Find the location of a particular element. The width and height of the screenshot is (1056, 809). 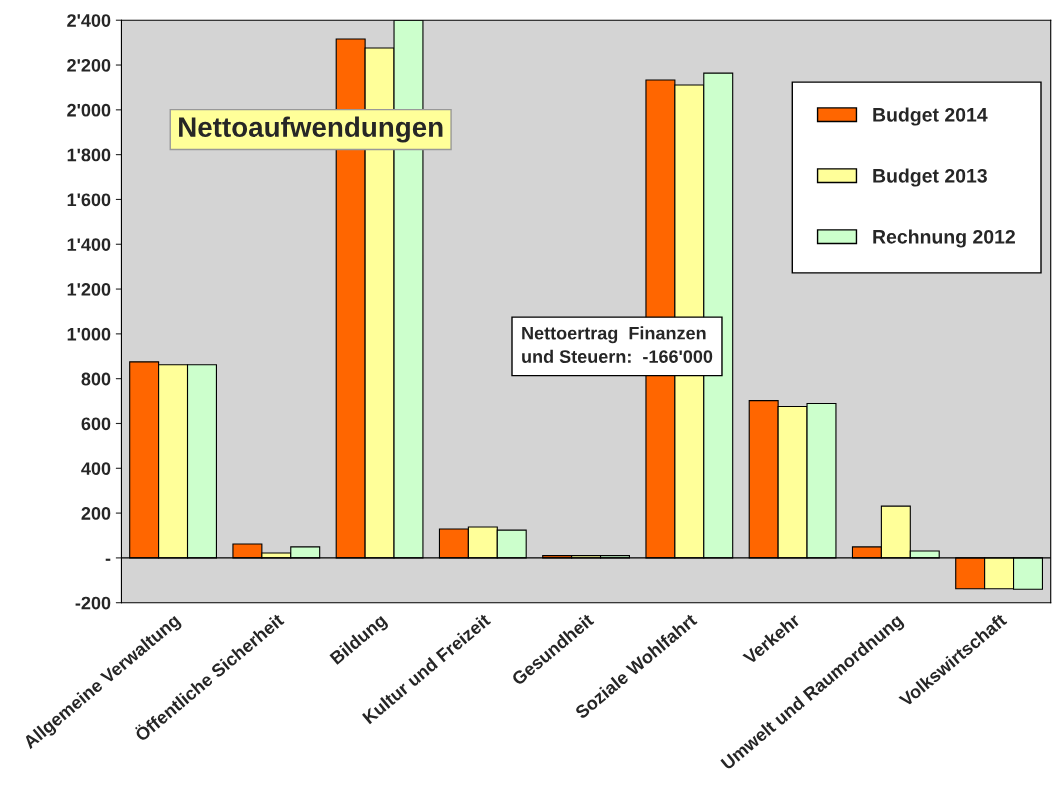

y-tick-label: 1'600 is located at coordinates (89, 200).